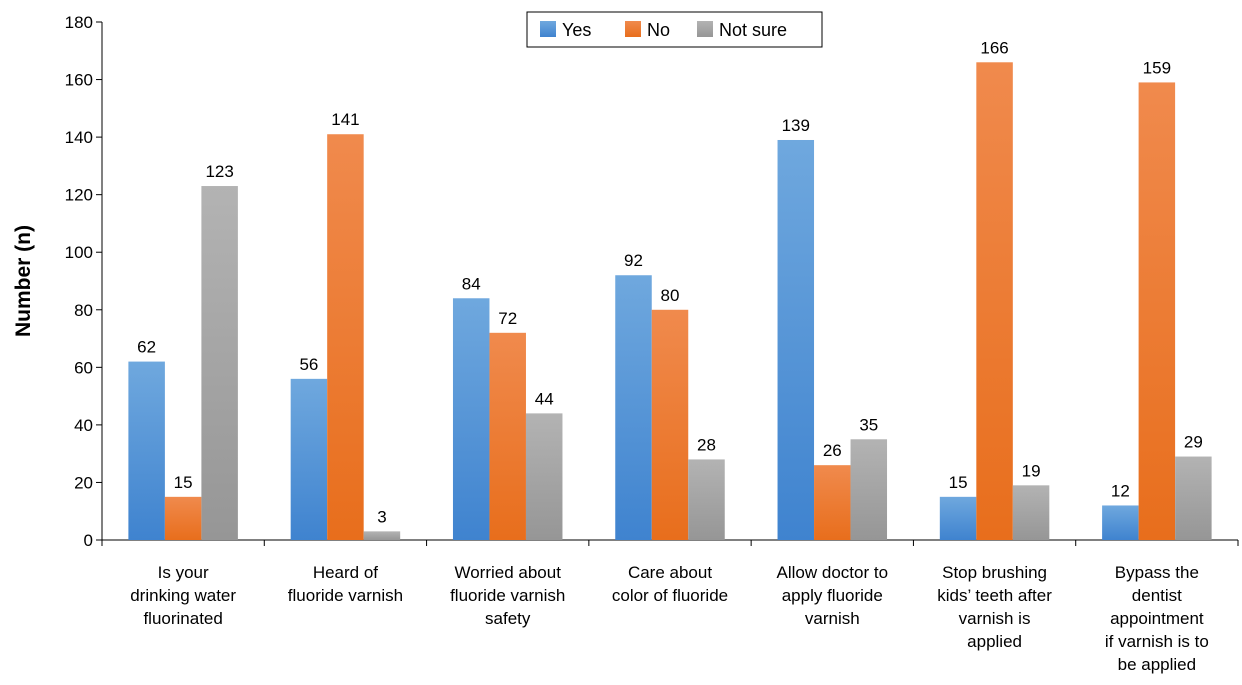  What do you see at coordinates (832, 450) in the screenshot?
I see `data-label: 26` at bounding box center [832, 450].